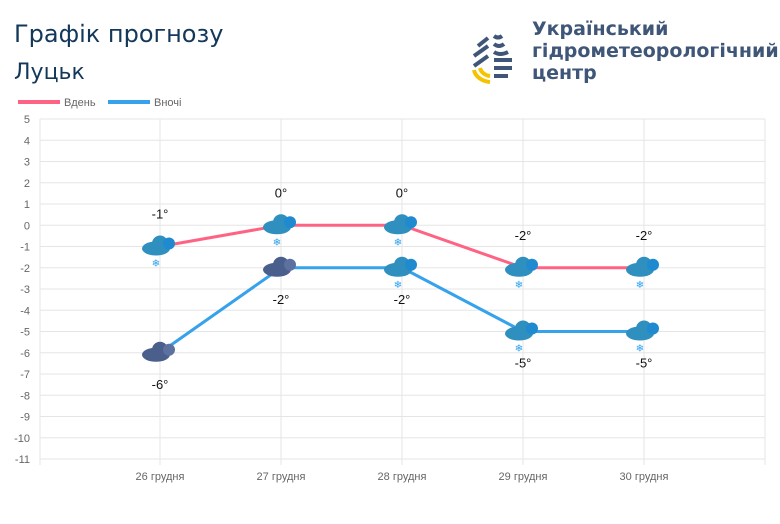  Describe the element at coordinates (644, 477) in the screenshot. I see `x-tick-label: 30 грудня` at that location.